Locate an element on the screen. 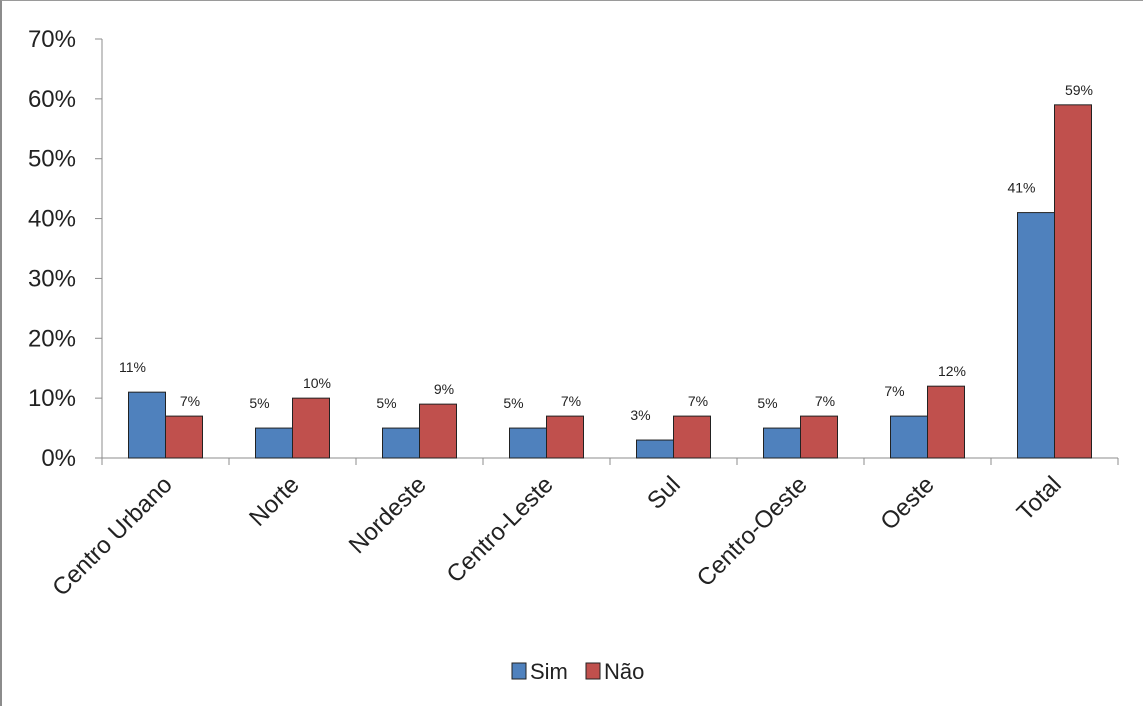 This screenshot has width=1143, height=707. data-label: 59% is located at coordinates (1079, 90).